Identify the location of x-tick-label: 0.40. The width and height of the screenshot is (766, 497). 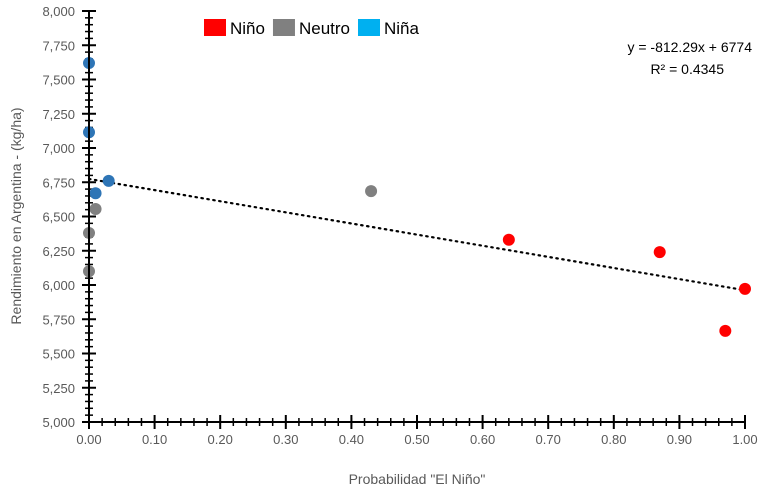
(351, 439).